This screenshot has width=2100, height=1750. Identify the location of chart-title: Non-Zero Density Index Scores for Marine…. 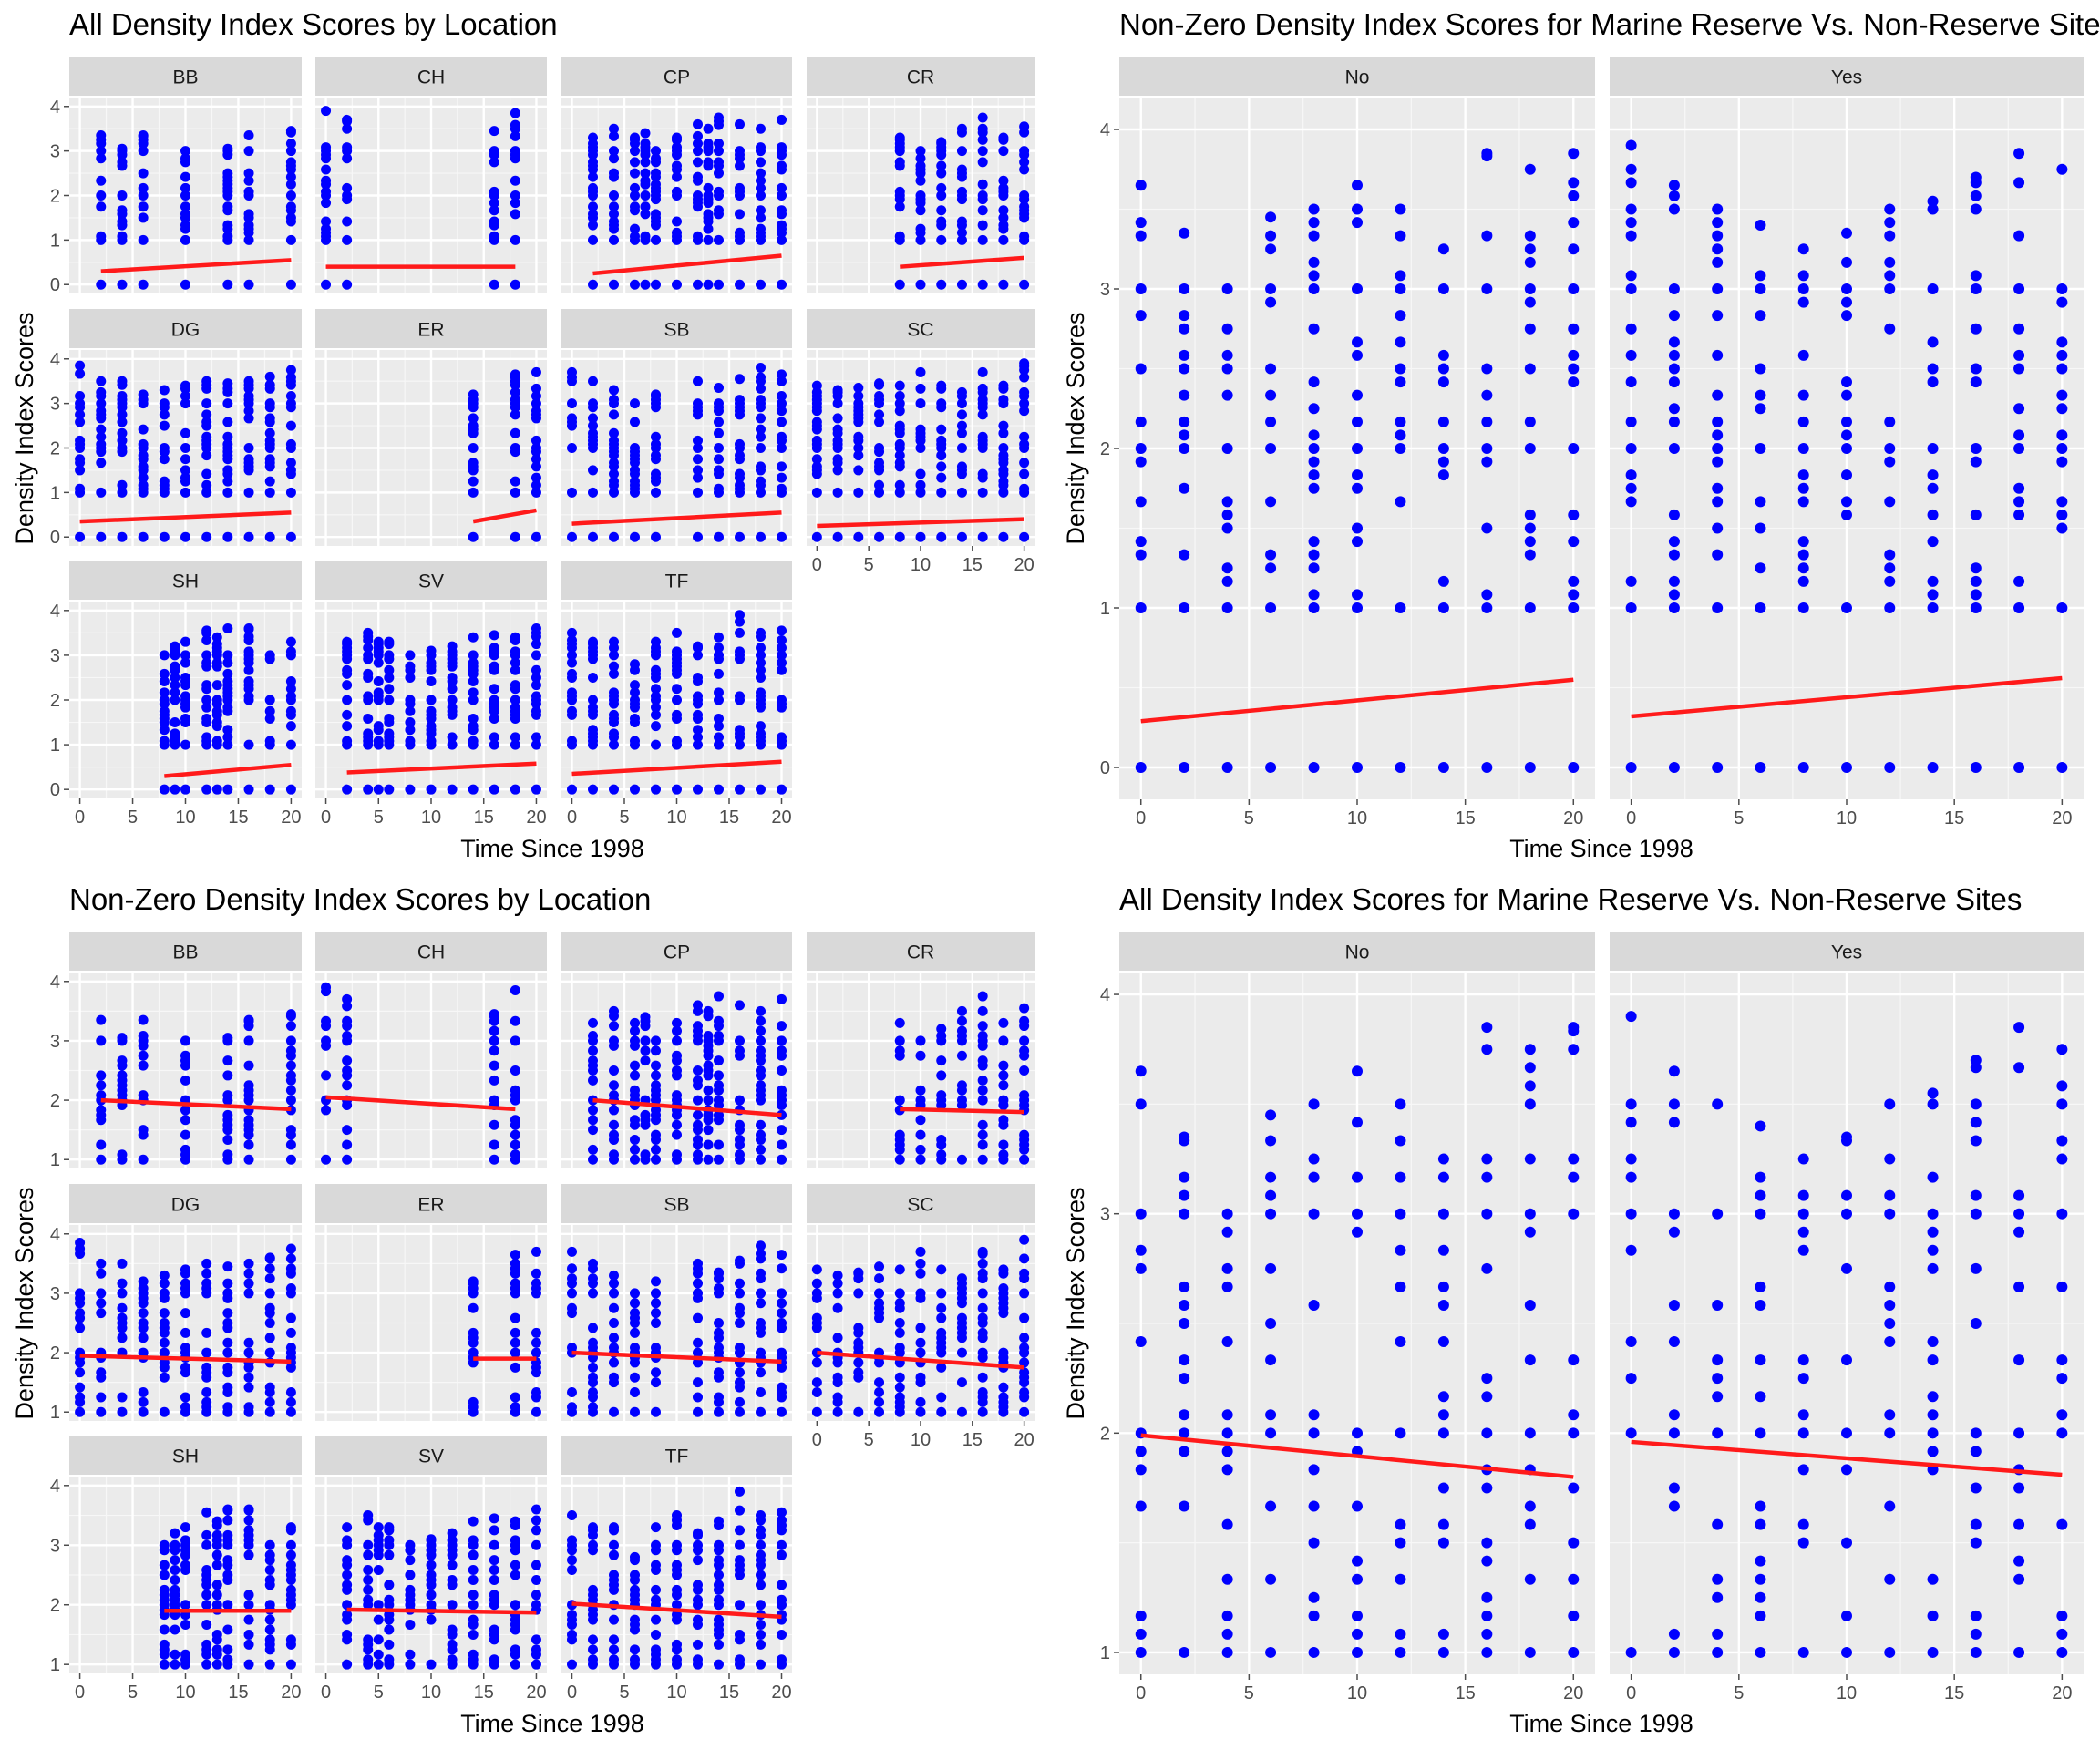
(1610, 24).